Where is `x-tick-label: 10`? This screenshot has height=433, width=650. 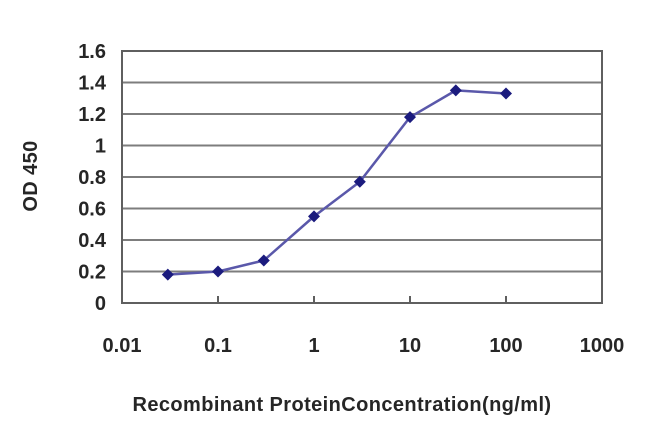
x-tick-label: 10 is located at coordinates (410, 346).